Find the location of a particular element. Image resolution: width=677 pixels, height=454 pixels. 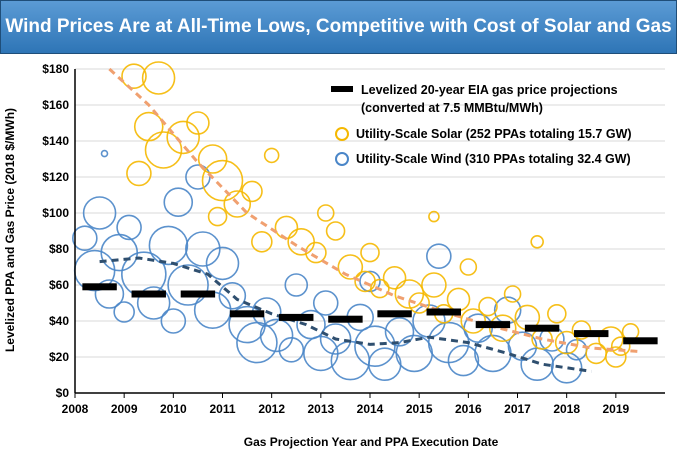

legend-solar-marker is located at coordinates (342, 134).